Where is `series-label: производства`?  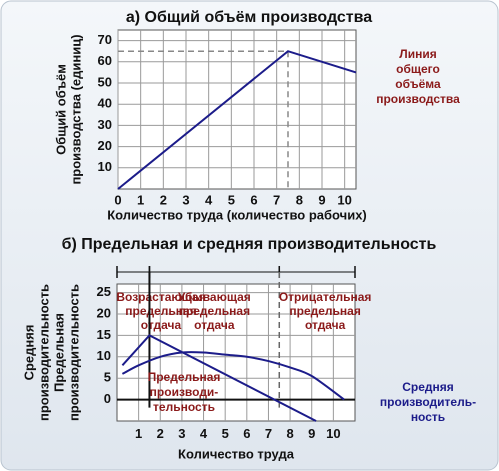
series-label: производства is located at coordinates (418, 99).